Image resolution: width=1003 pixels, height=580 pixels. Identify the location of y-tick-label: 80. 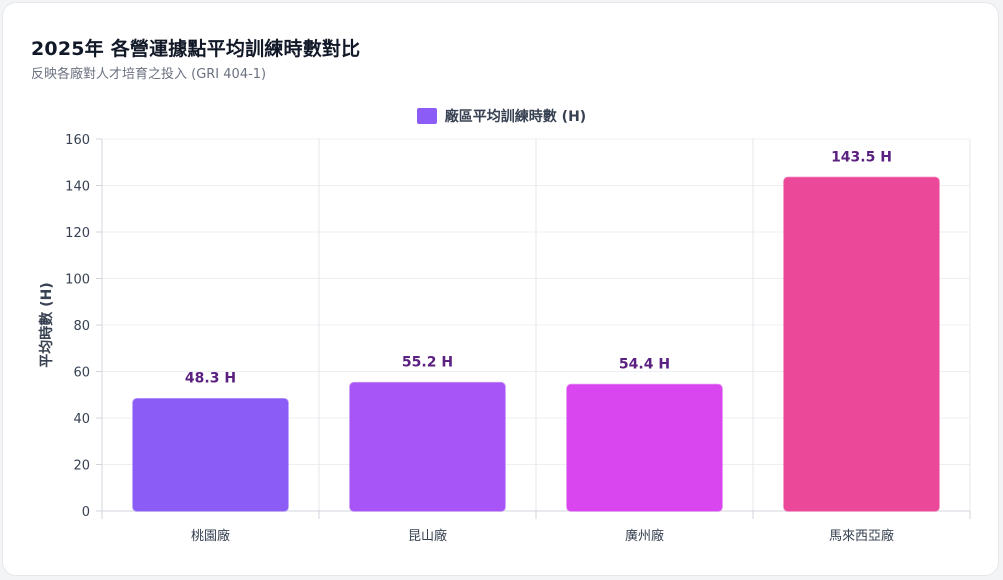
(81, 326).